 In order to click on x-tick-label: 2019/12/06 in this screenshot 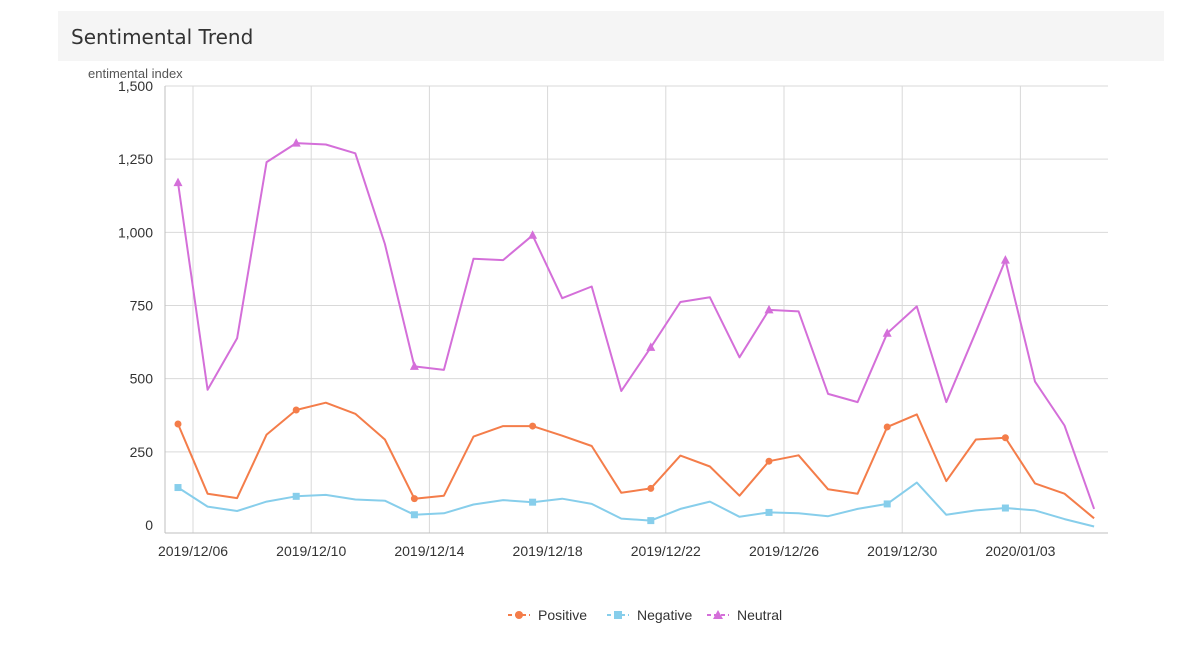, I will do `click(193, 551)`.